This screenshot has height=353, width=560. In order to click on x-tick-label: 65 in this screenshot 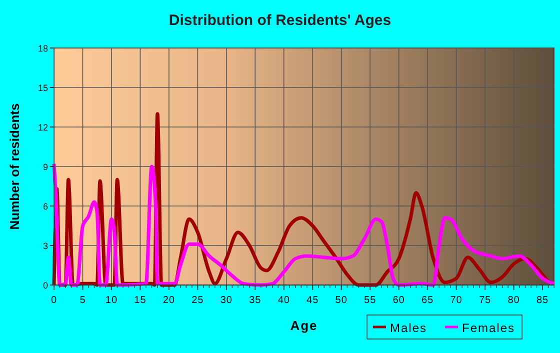, I will do `click(428, 300)`.